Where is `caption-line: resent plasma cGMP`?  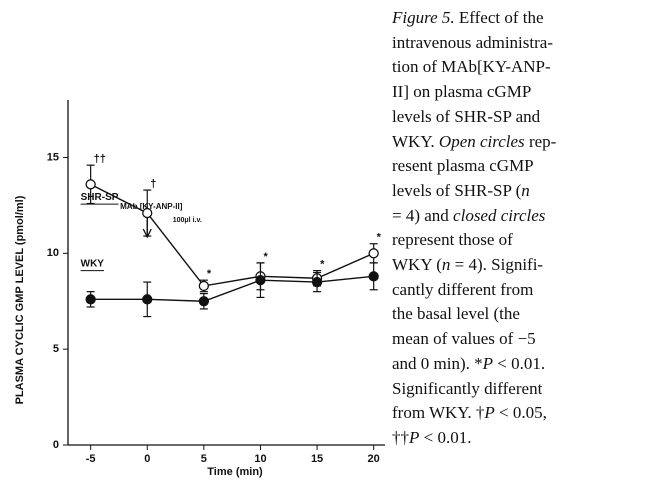
caption-line: resent plasma cGMP is located at coordinates (526, 166).